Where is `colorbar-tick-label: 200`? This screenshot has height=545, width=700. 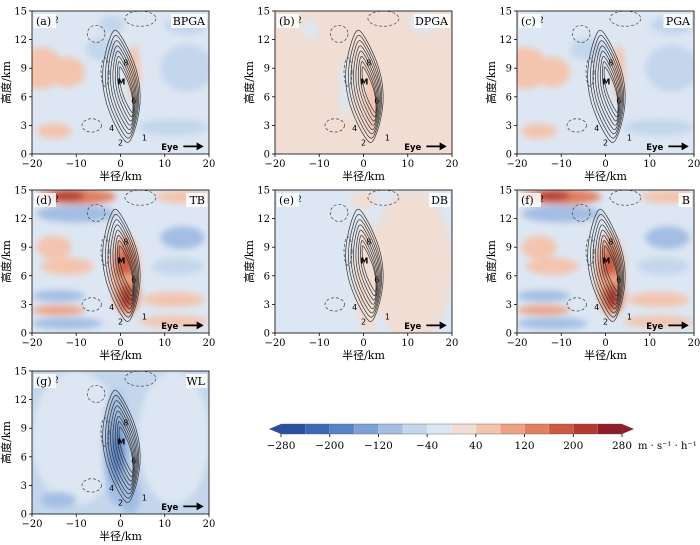
colorbar-tick-label: 200 is located at coordinates (573, 446).